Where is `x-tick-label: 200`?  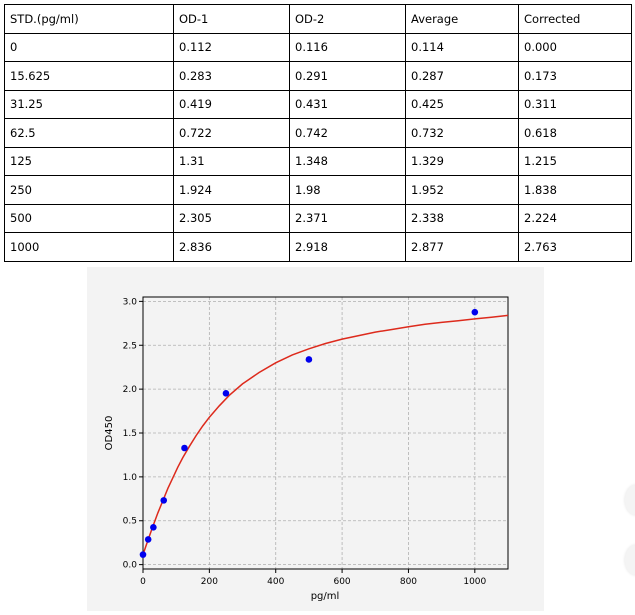
x-tick-label: 200 is located at coordinates (209, 582).